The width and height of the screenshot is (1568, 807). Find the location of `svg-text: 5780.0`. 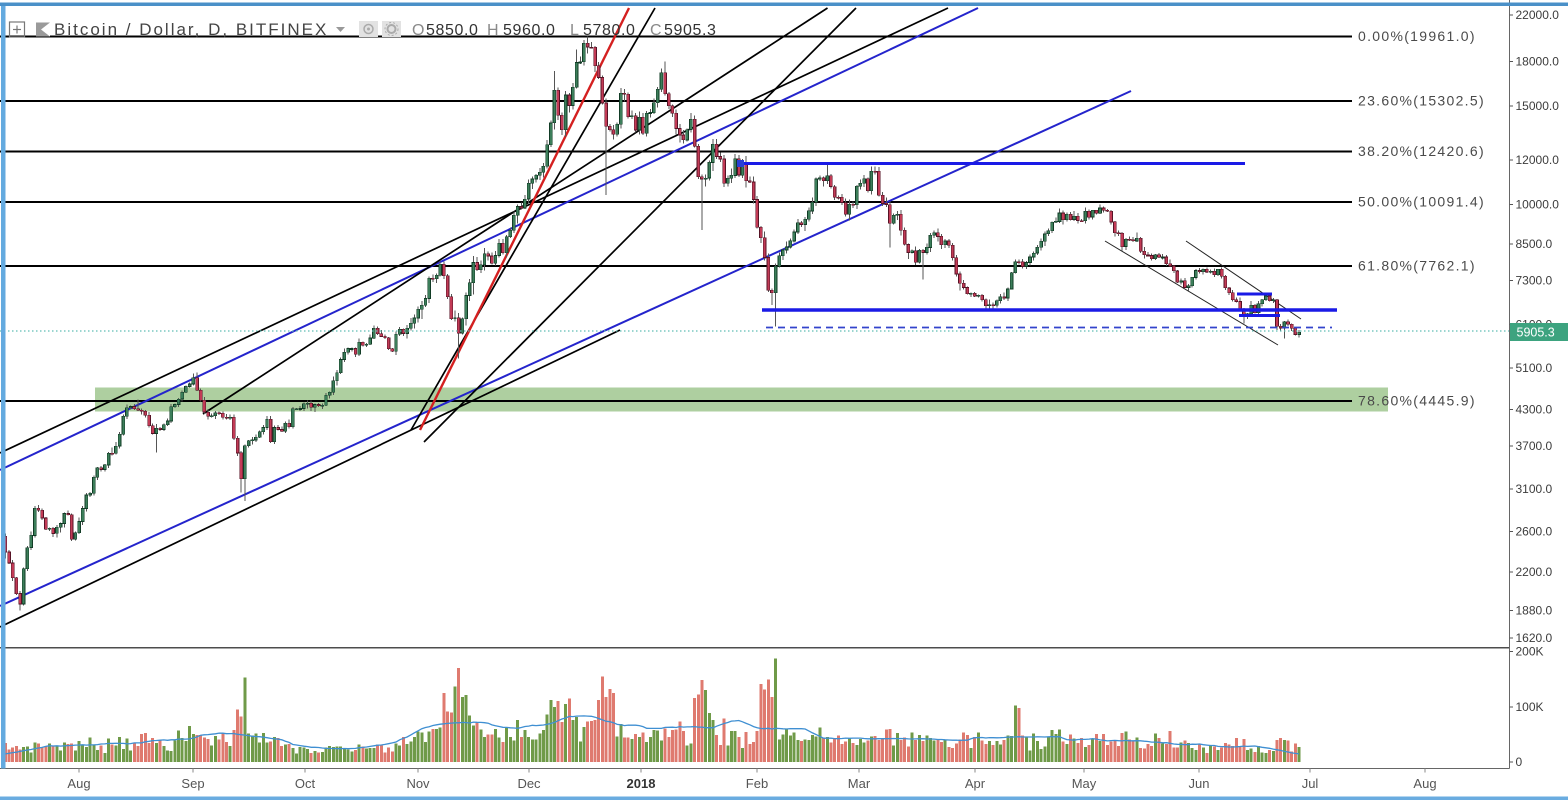

svg-text: 5780.0 is located at coordinates (609, 30).